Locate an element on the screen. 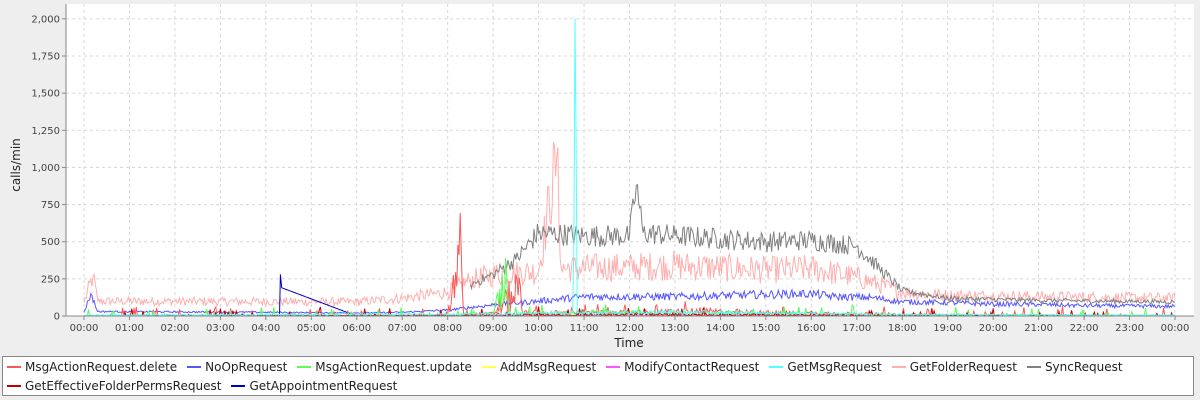  legend-item: GetAppointmentRequest is located at coordinates (314, 386).